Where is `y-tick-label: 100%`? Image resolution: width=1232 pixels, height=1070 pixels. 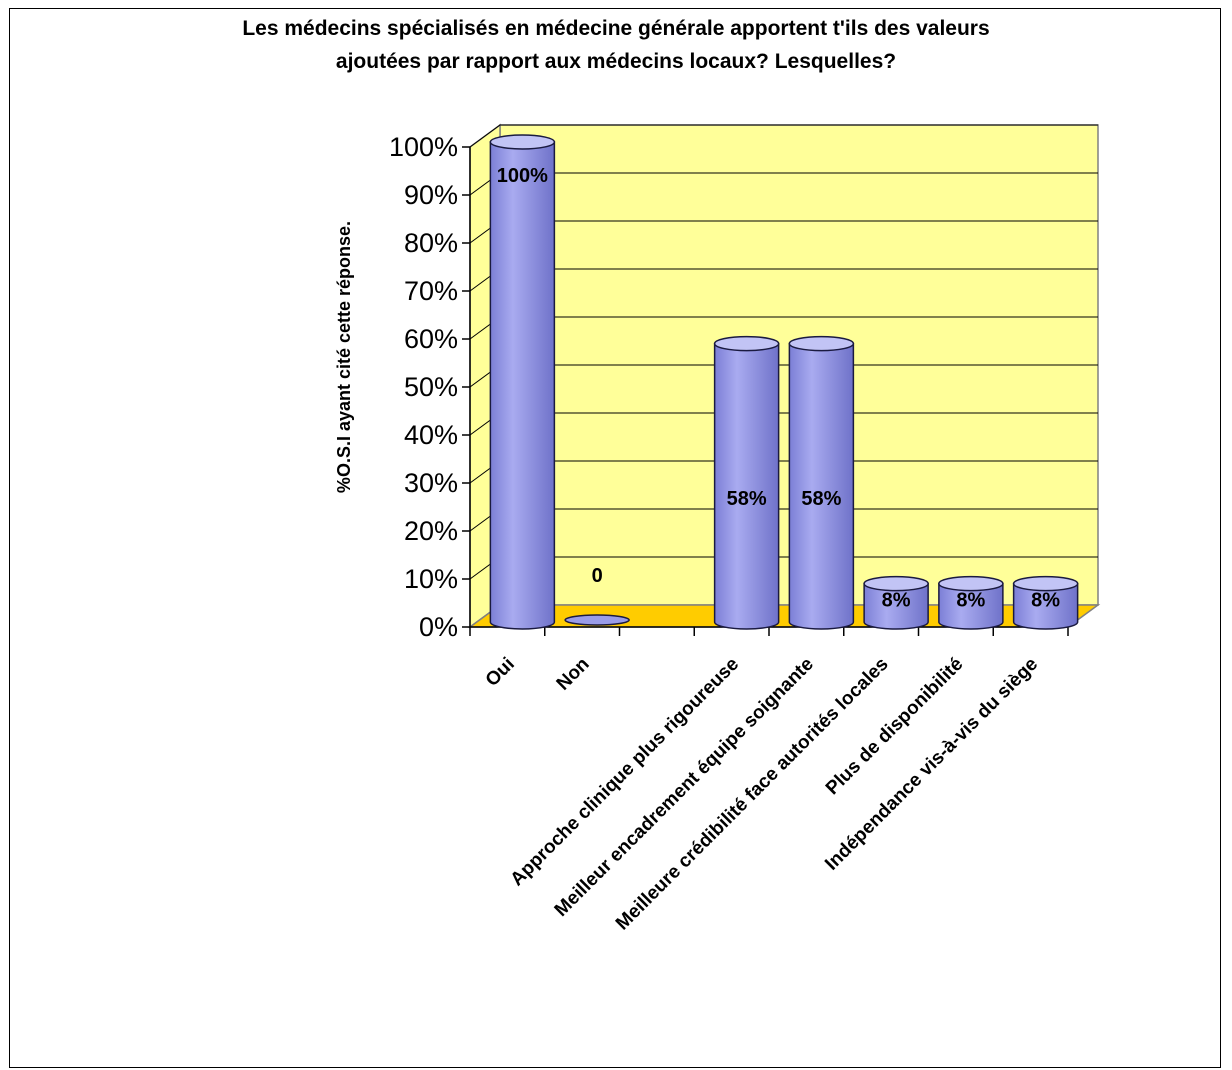
y-tick-label: 100% is located at coordinates (423, 147).